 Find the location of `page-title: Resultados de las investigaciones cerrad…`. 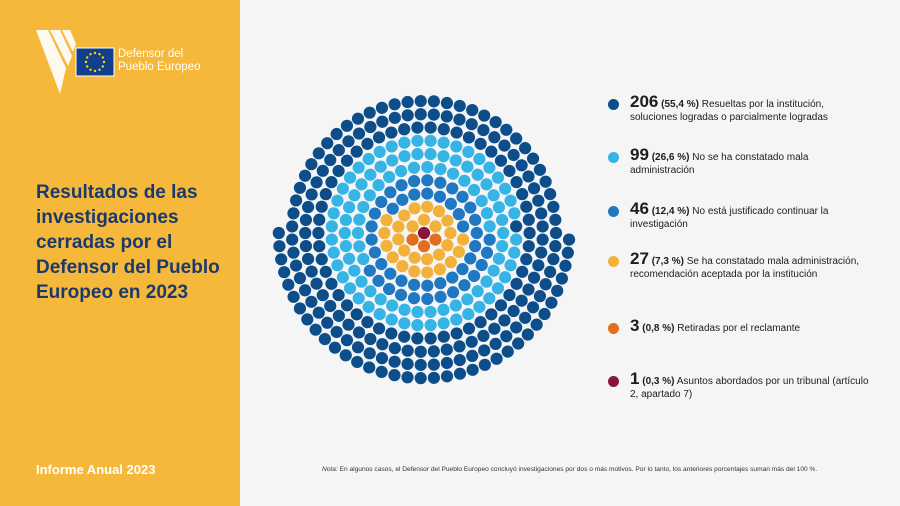

page-title: Resultados de las investigaciones cerrad… is located at coordinates (128, 242).